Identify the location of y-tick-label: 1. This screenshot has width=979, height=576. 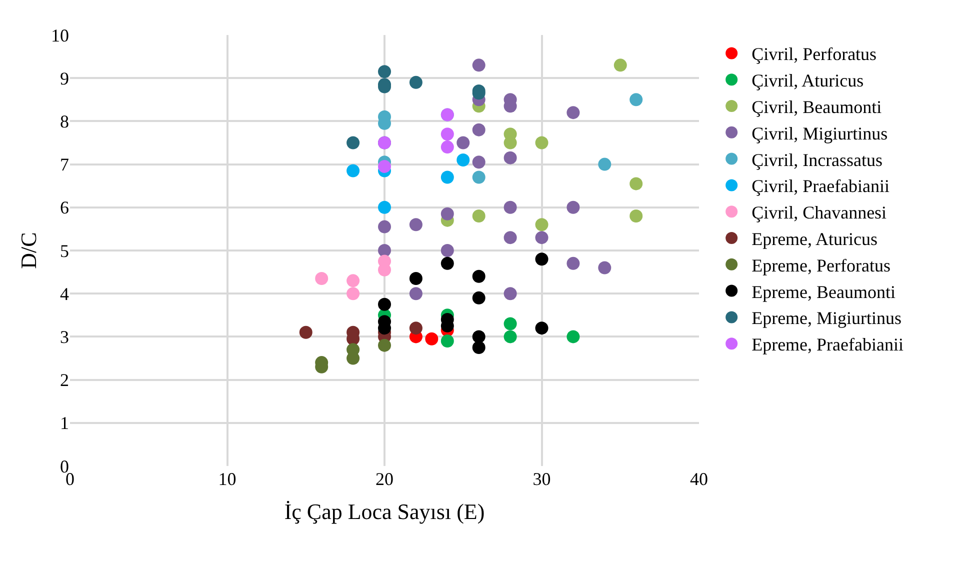
(64, 423).